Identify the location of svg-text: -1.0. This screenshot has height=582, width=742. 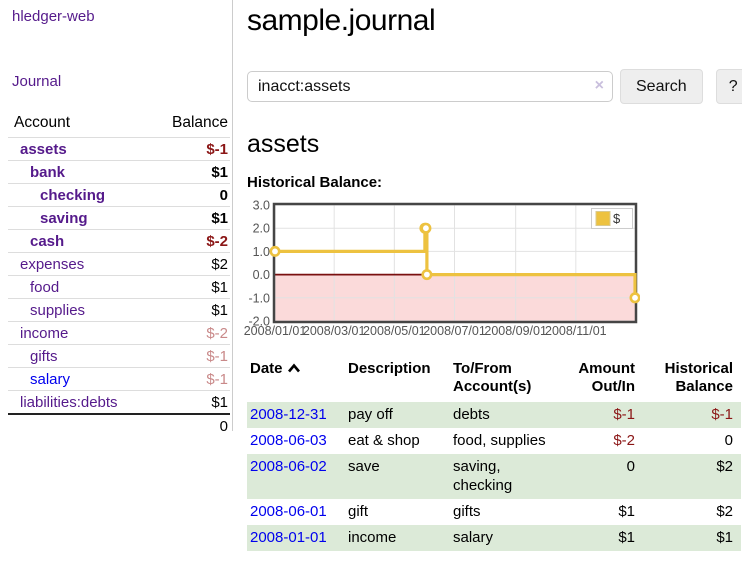
(259, 298).